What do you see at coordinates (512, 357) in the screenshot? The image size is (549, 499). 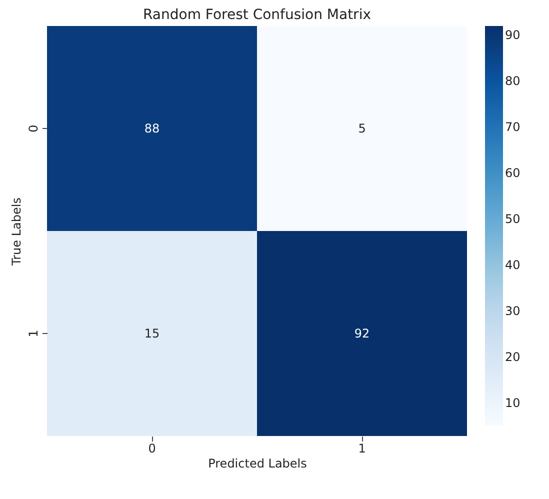 I see `color-bar-label: 20` at bounding box center [512, 357].